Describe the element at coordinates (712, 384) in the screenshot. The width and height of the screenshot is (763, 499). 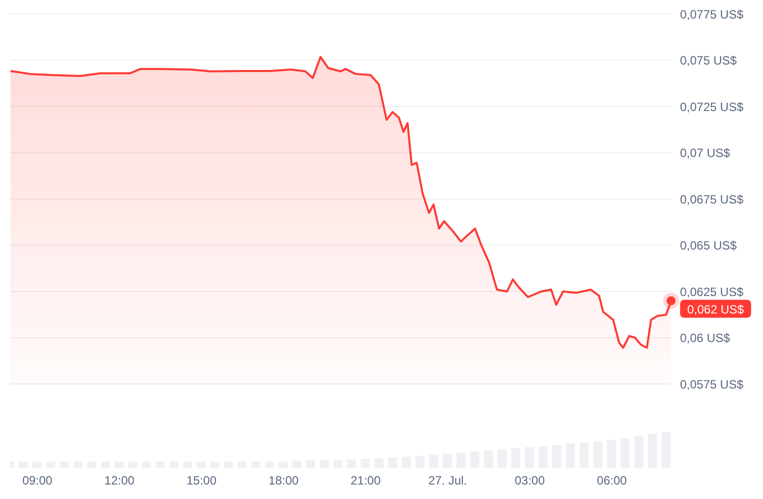
I see `y-tick-label: 0,0575 US$` at that location.